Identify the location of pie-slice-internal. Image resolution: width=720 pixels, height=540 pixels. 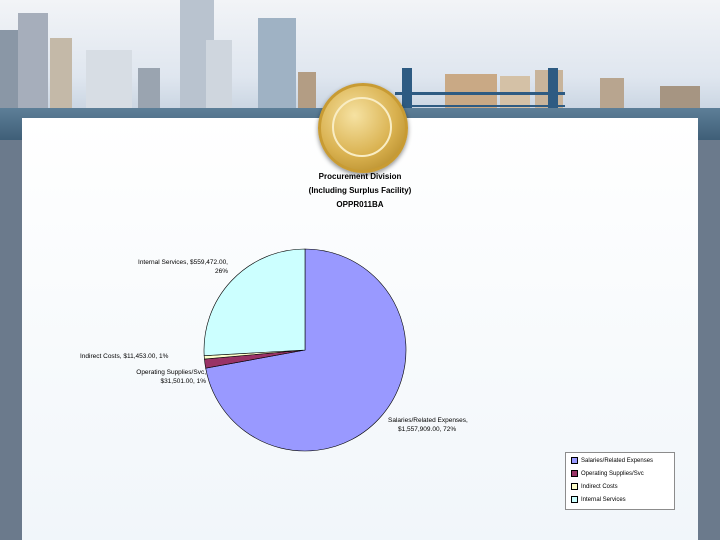
(254, 302).